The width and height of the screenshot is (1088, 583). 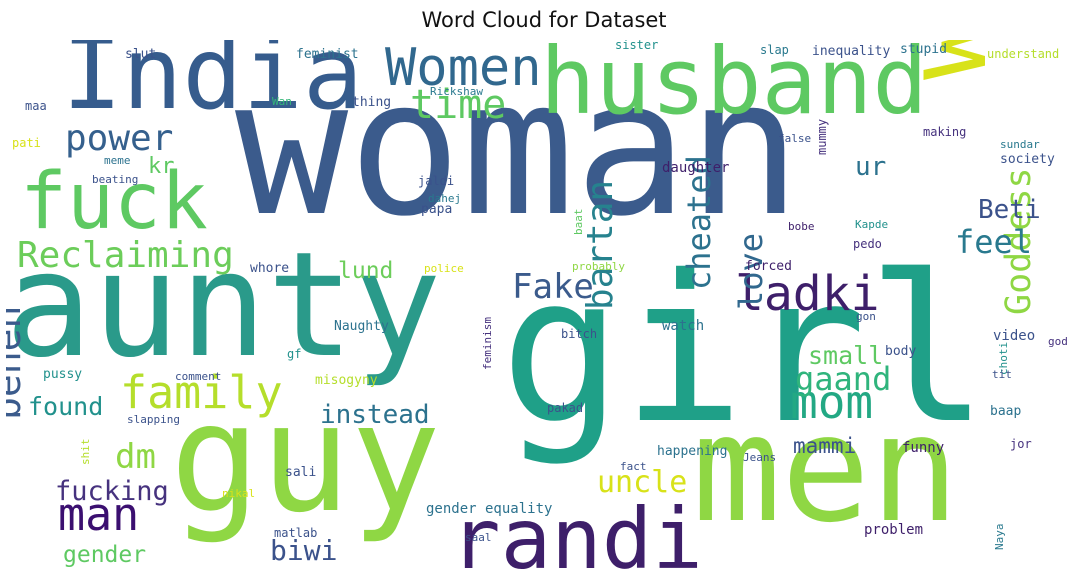 I want to click on word-jor: jor, so click(x=1021, y=444).